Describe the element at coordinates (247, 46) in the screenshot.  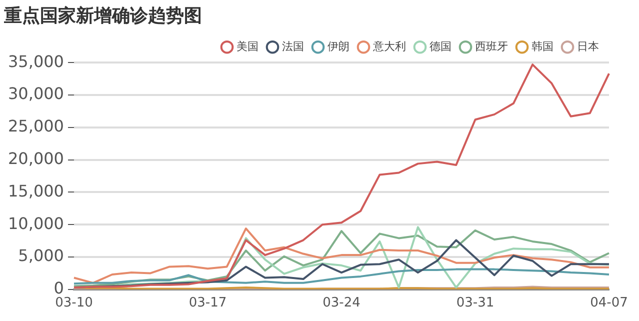
I see `legend-label: 美国` at that location.